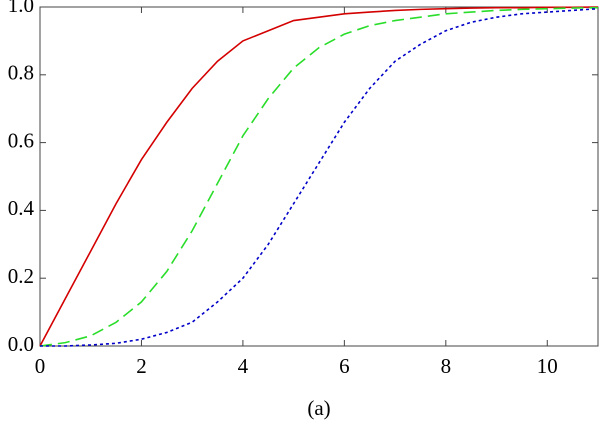 This screenshot has height=427, width=600. I want to click on y-tick-label: 0.8, so click(21, 73).